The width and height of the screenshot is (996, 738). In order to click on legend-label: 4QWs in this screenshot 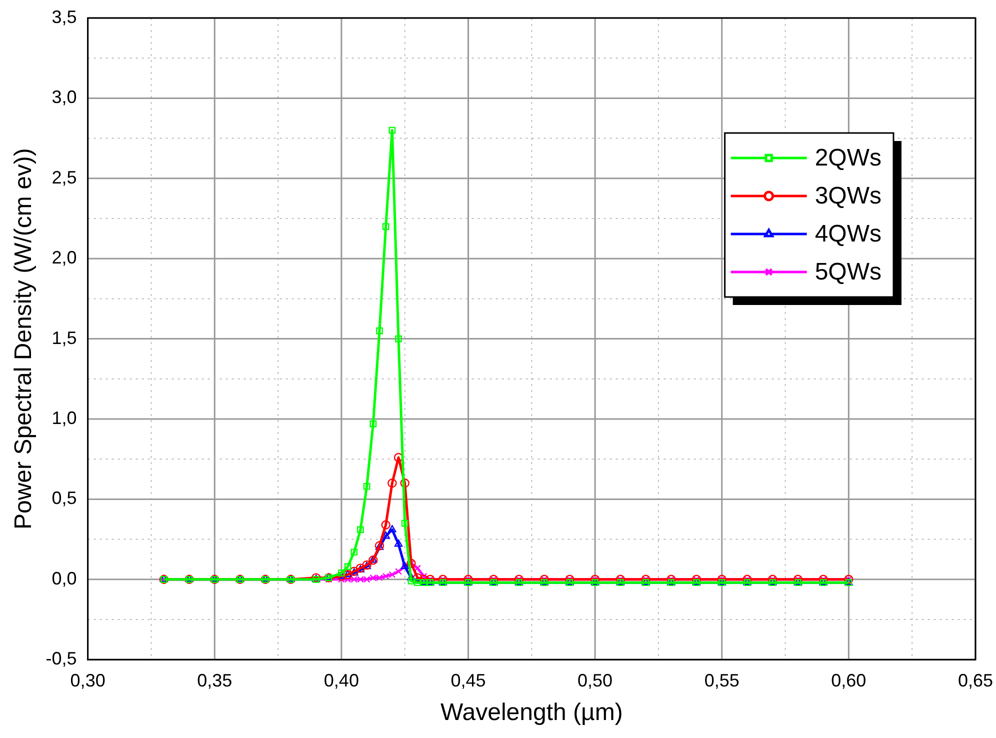, I will do `click(848, 234)`.